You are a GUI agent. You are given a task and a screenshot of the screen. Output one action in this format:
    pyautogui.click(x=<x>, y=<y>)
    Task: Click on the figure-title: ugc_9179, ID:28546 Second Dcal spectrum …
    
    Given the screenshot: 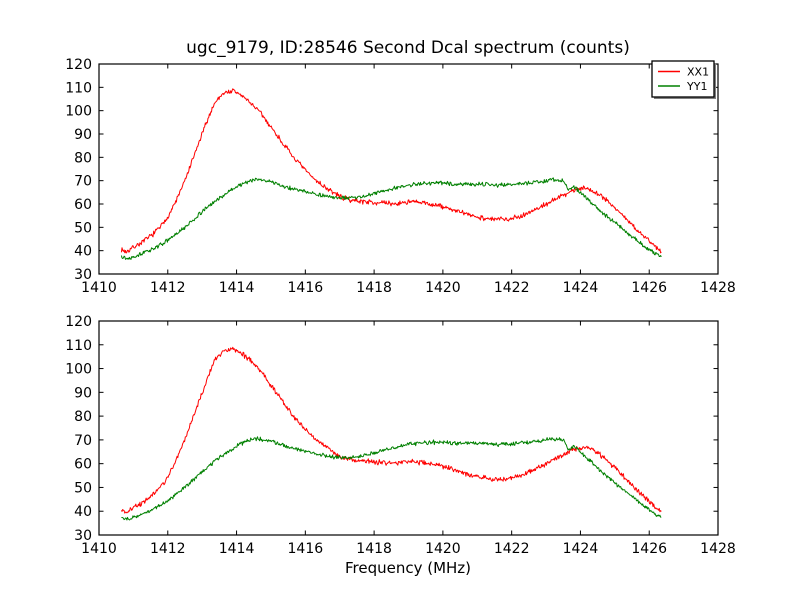 What is the action you would take?
    pyautogui.click(x=408, y=48)
    